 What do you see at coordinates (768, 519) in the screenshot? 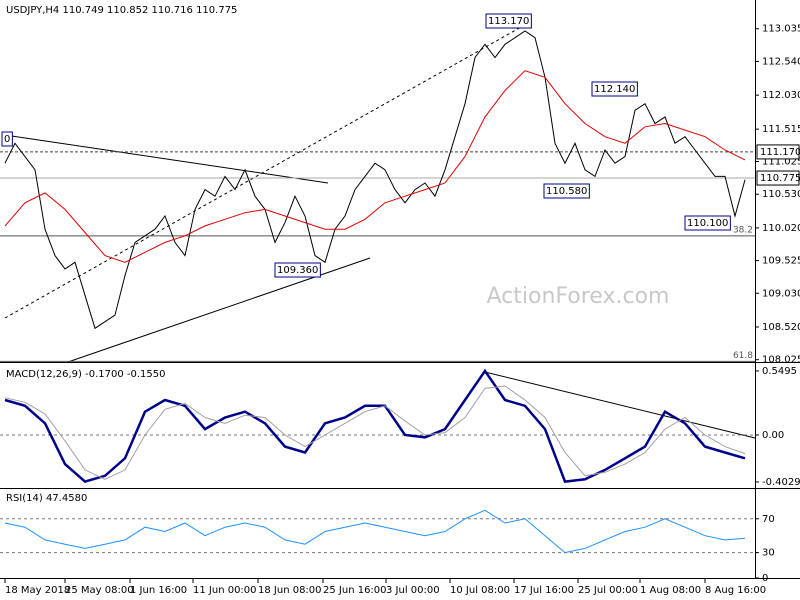
I see `y-tick-label: 70` at bounding box center [768, 519].